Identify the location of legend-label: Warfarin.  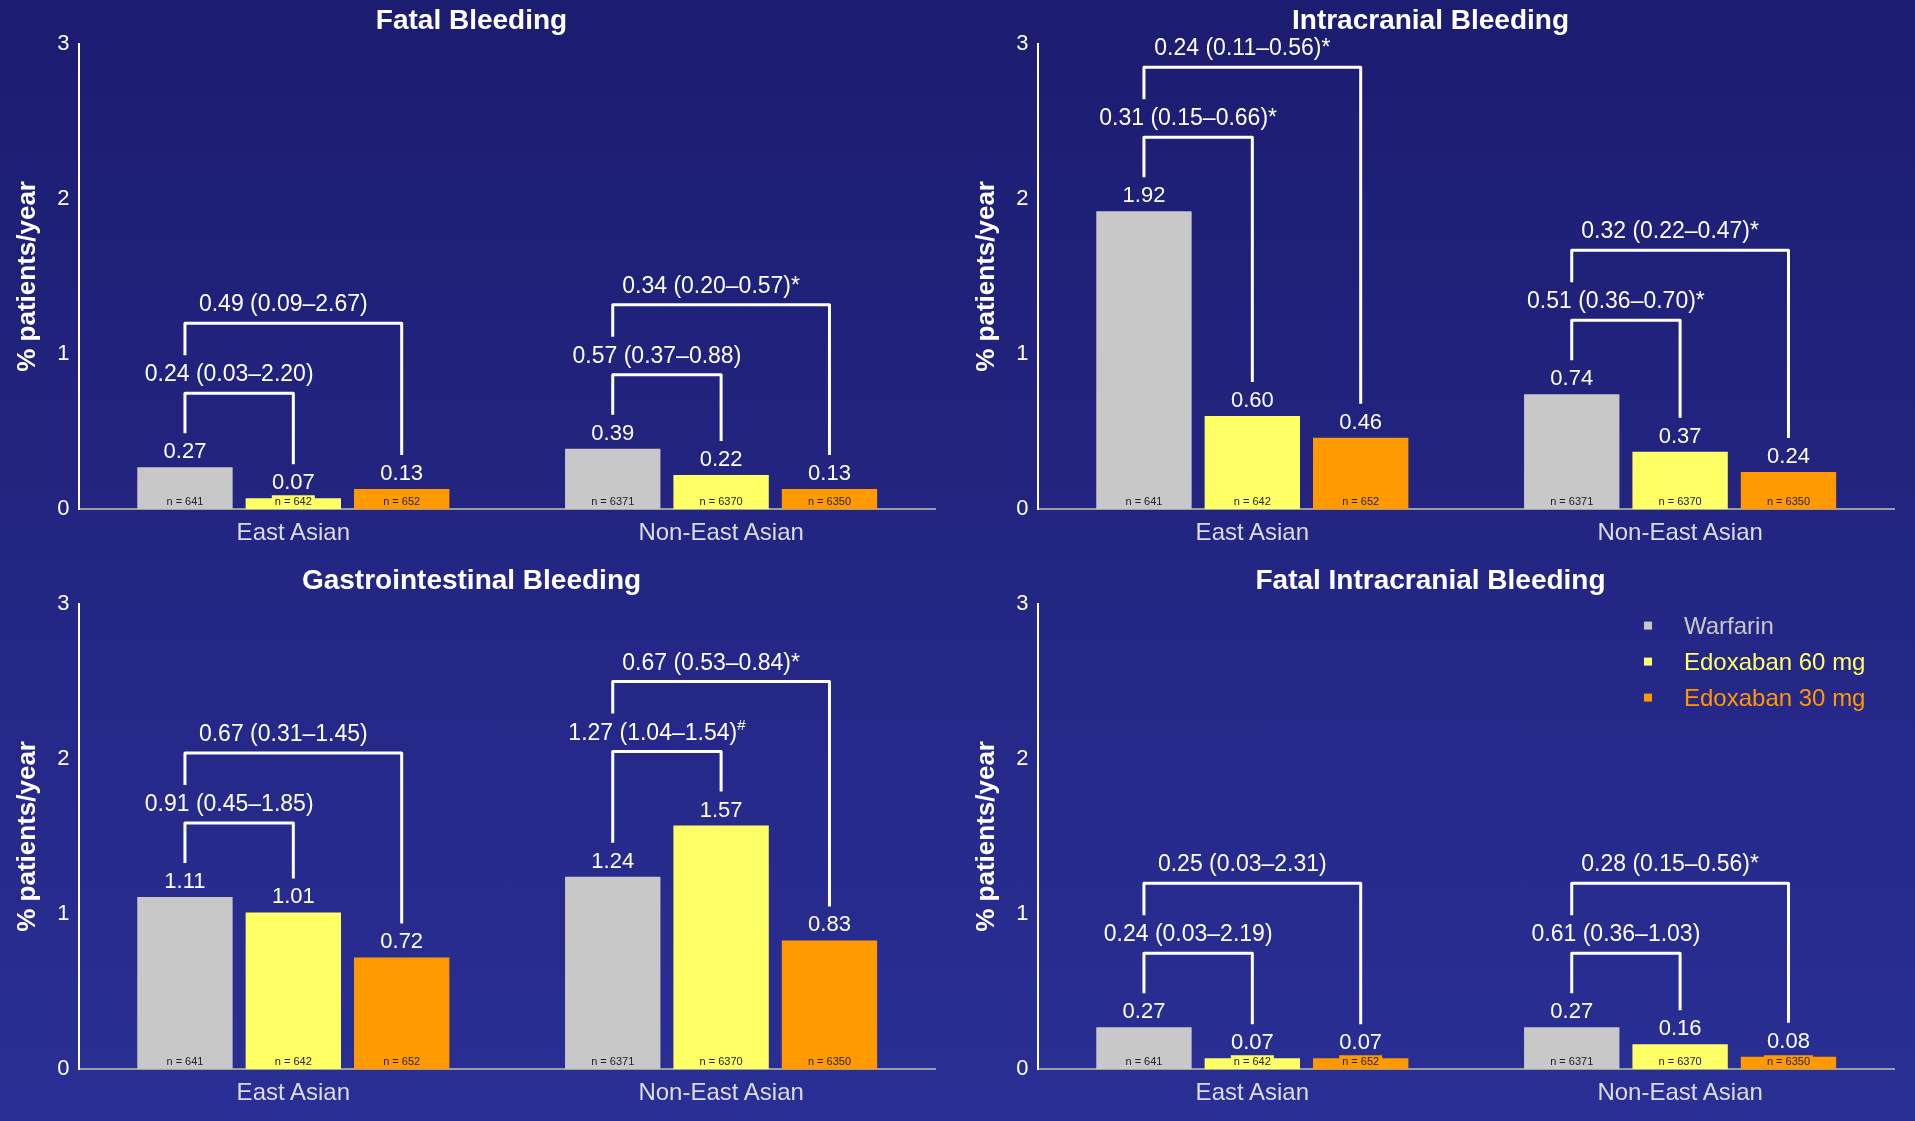
(1729, 625).